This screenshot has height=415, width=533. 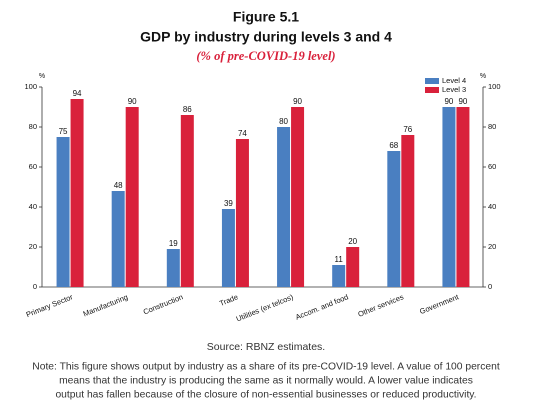 What do you see at coordinates (173, 243) in the screenshot?
I see `value-label: 19` at bounding box center [173, 243].